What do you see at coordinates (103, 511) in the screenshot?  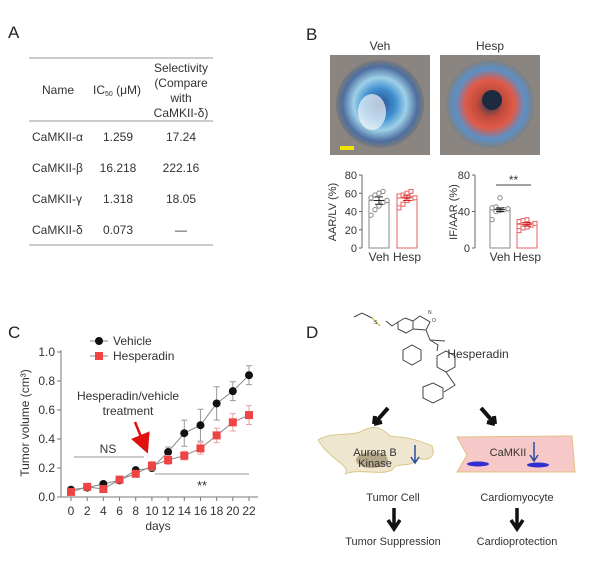 I see `x-tick-label: 4` at bounding box center [103, 511].